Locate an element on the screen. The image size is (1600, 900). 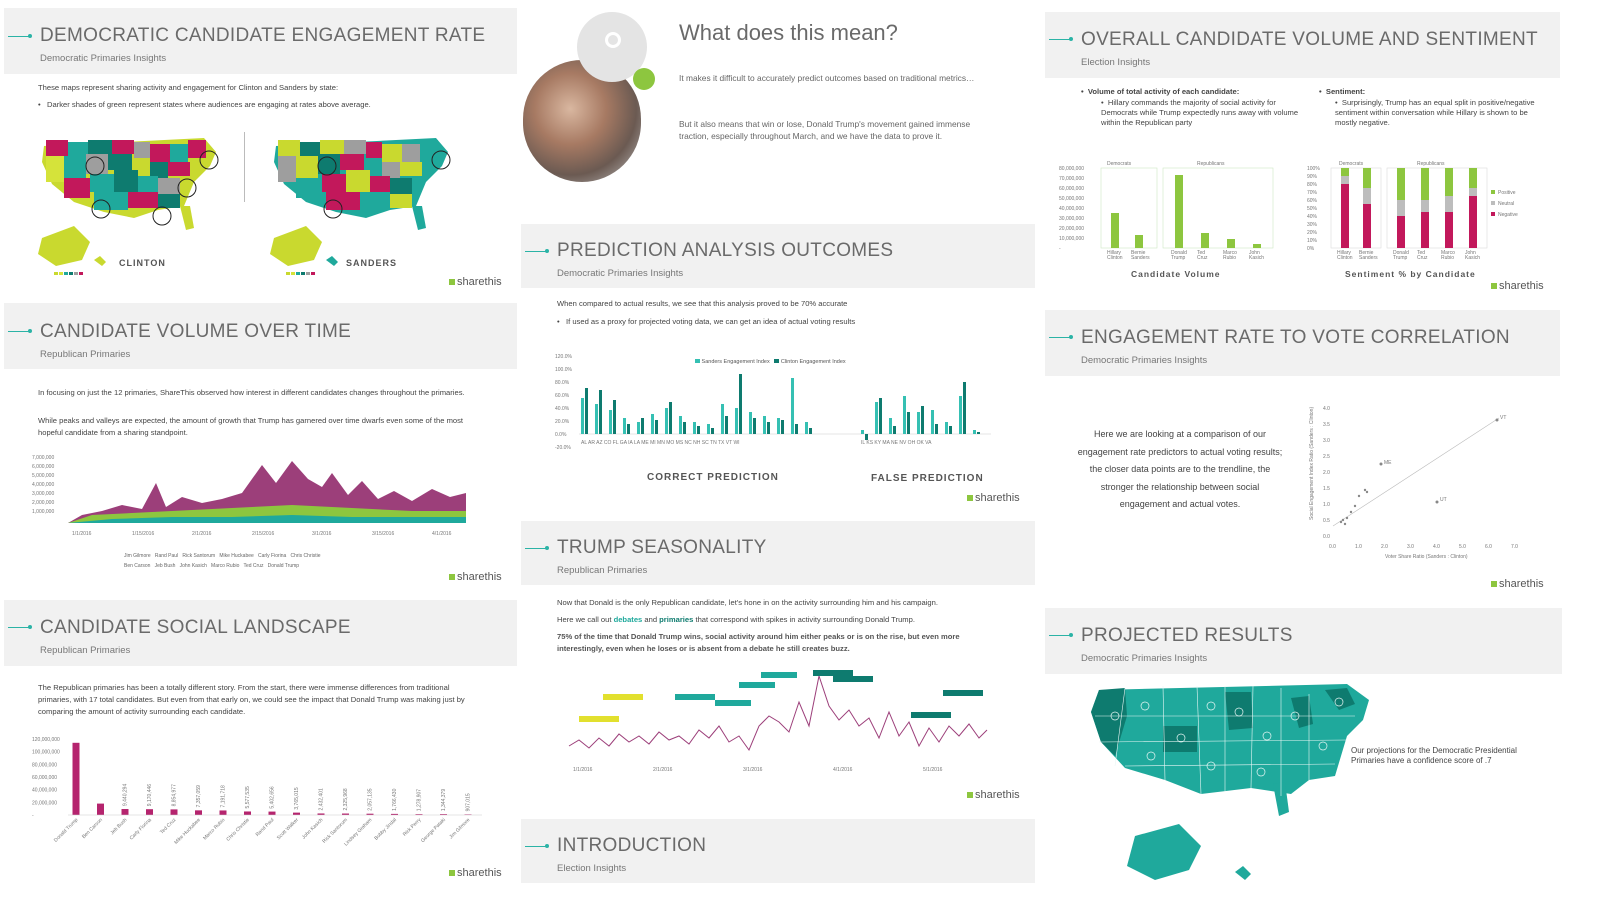
svg-text: ME is located at coordinates (1388, 463).